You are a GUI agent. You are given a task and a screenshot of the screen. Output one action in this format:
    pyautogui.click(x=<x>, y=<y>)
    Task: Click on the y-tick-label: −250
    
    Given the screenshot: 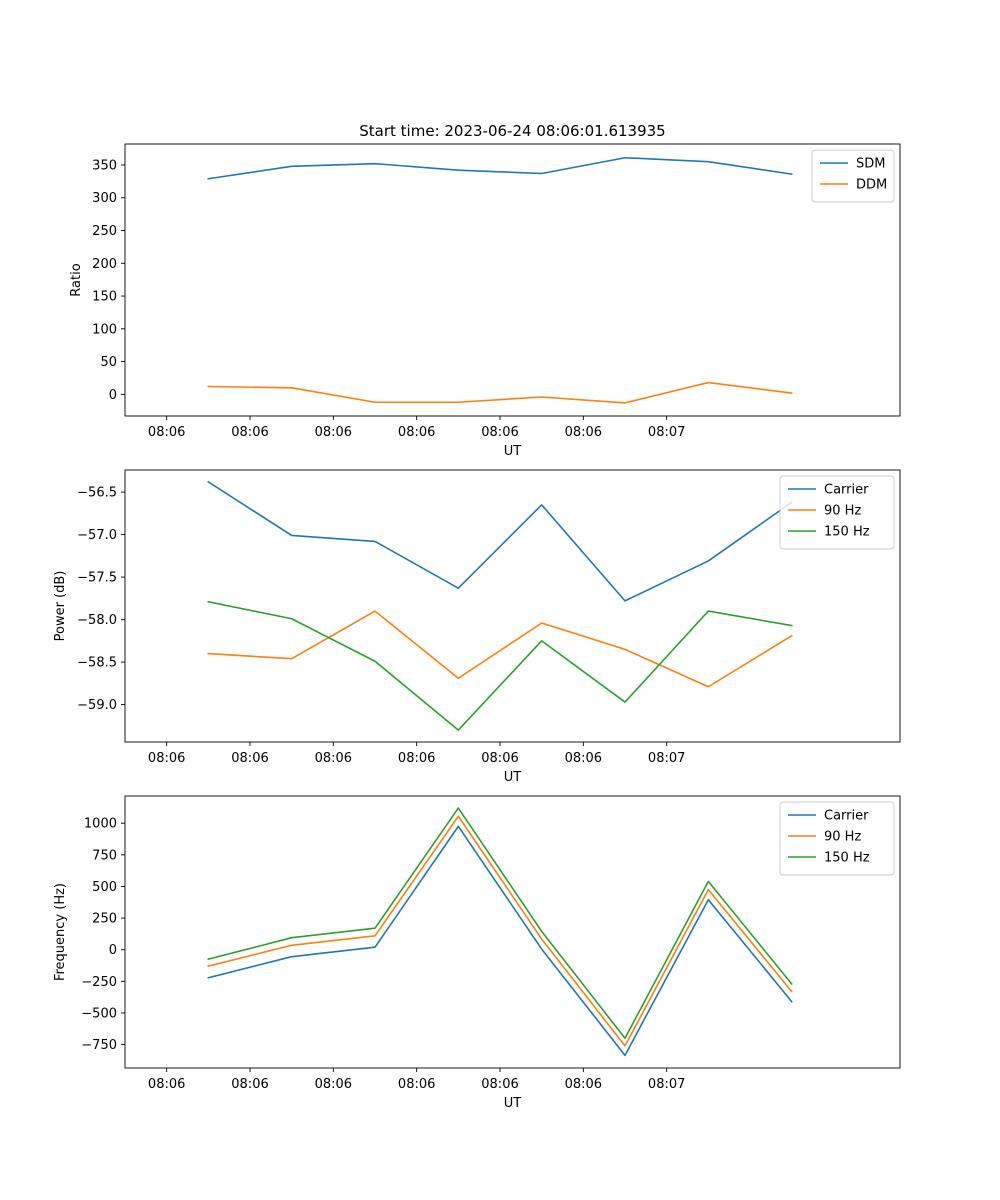 What is the action you would take?
    pyautogui.click(x=99, y=982)
    